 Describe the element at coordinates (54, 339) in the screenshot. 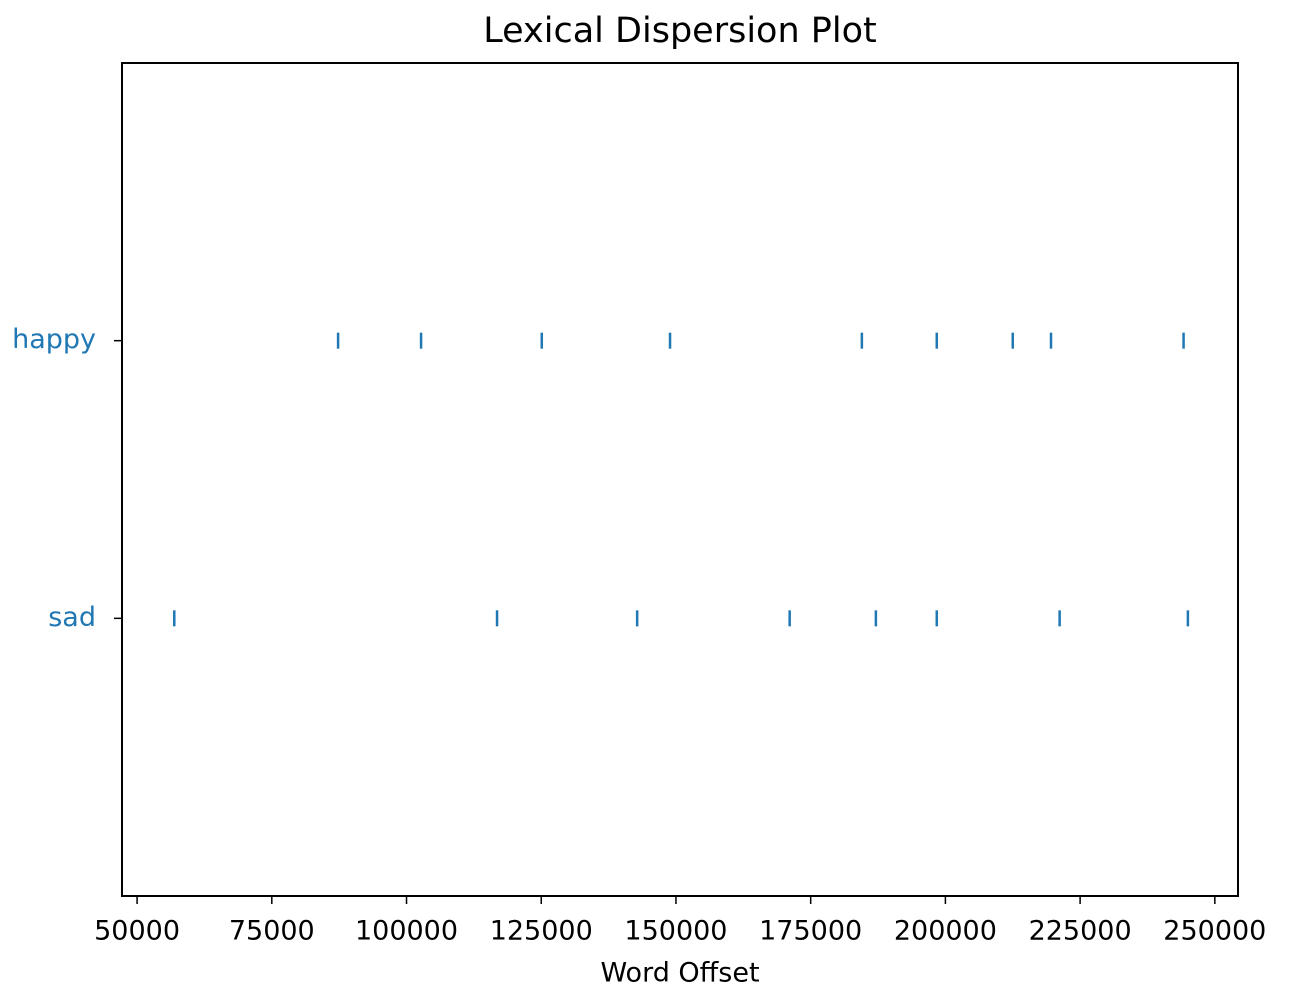

I see `y-tick-label: happy` at that location.